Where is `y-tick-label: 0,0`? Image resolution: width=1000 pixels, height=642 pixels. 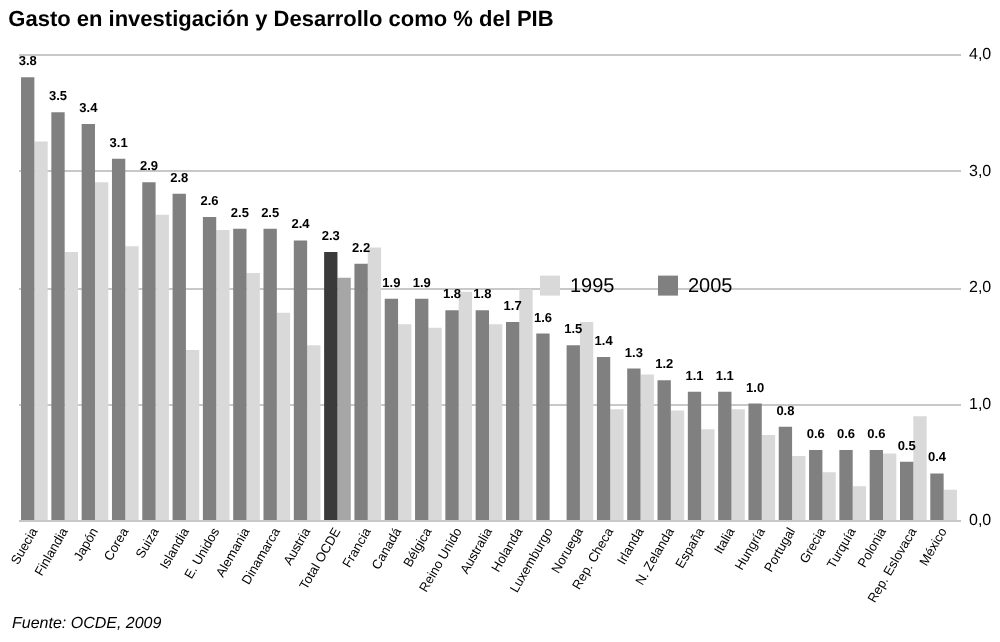
y-tick-label: 0,0 is located at coordinates (981, 520).